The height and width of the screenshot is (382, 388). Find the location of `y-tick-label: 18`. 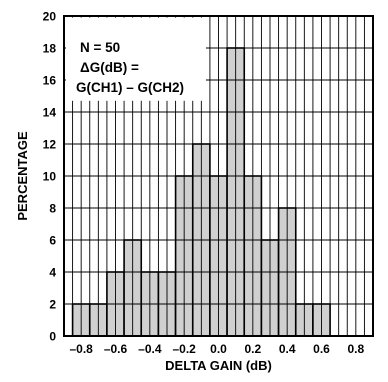

y-tick-label: 18 is located at coordinates (50, 49).